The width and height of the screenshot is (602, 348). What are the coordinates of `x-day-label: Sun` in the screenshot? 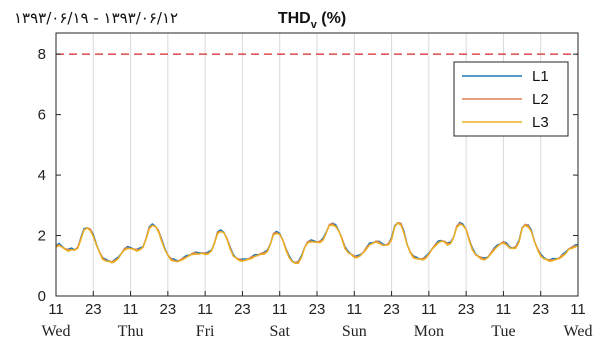 It's located at (354, 331).